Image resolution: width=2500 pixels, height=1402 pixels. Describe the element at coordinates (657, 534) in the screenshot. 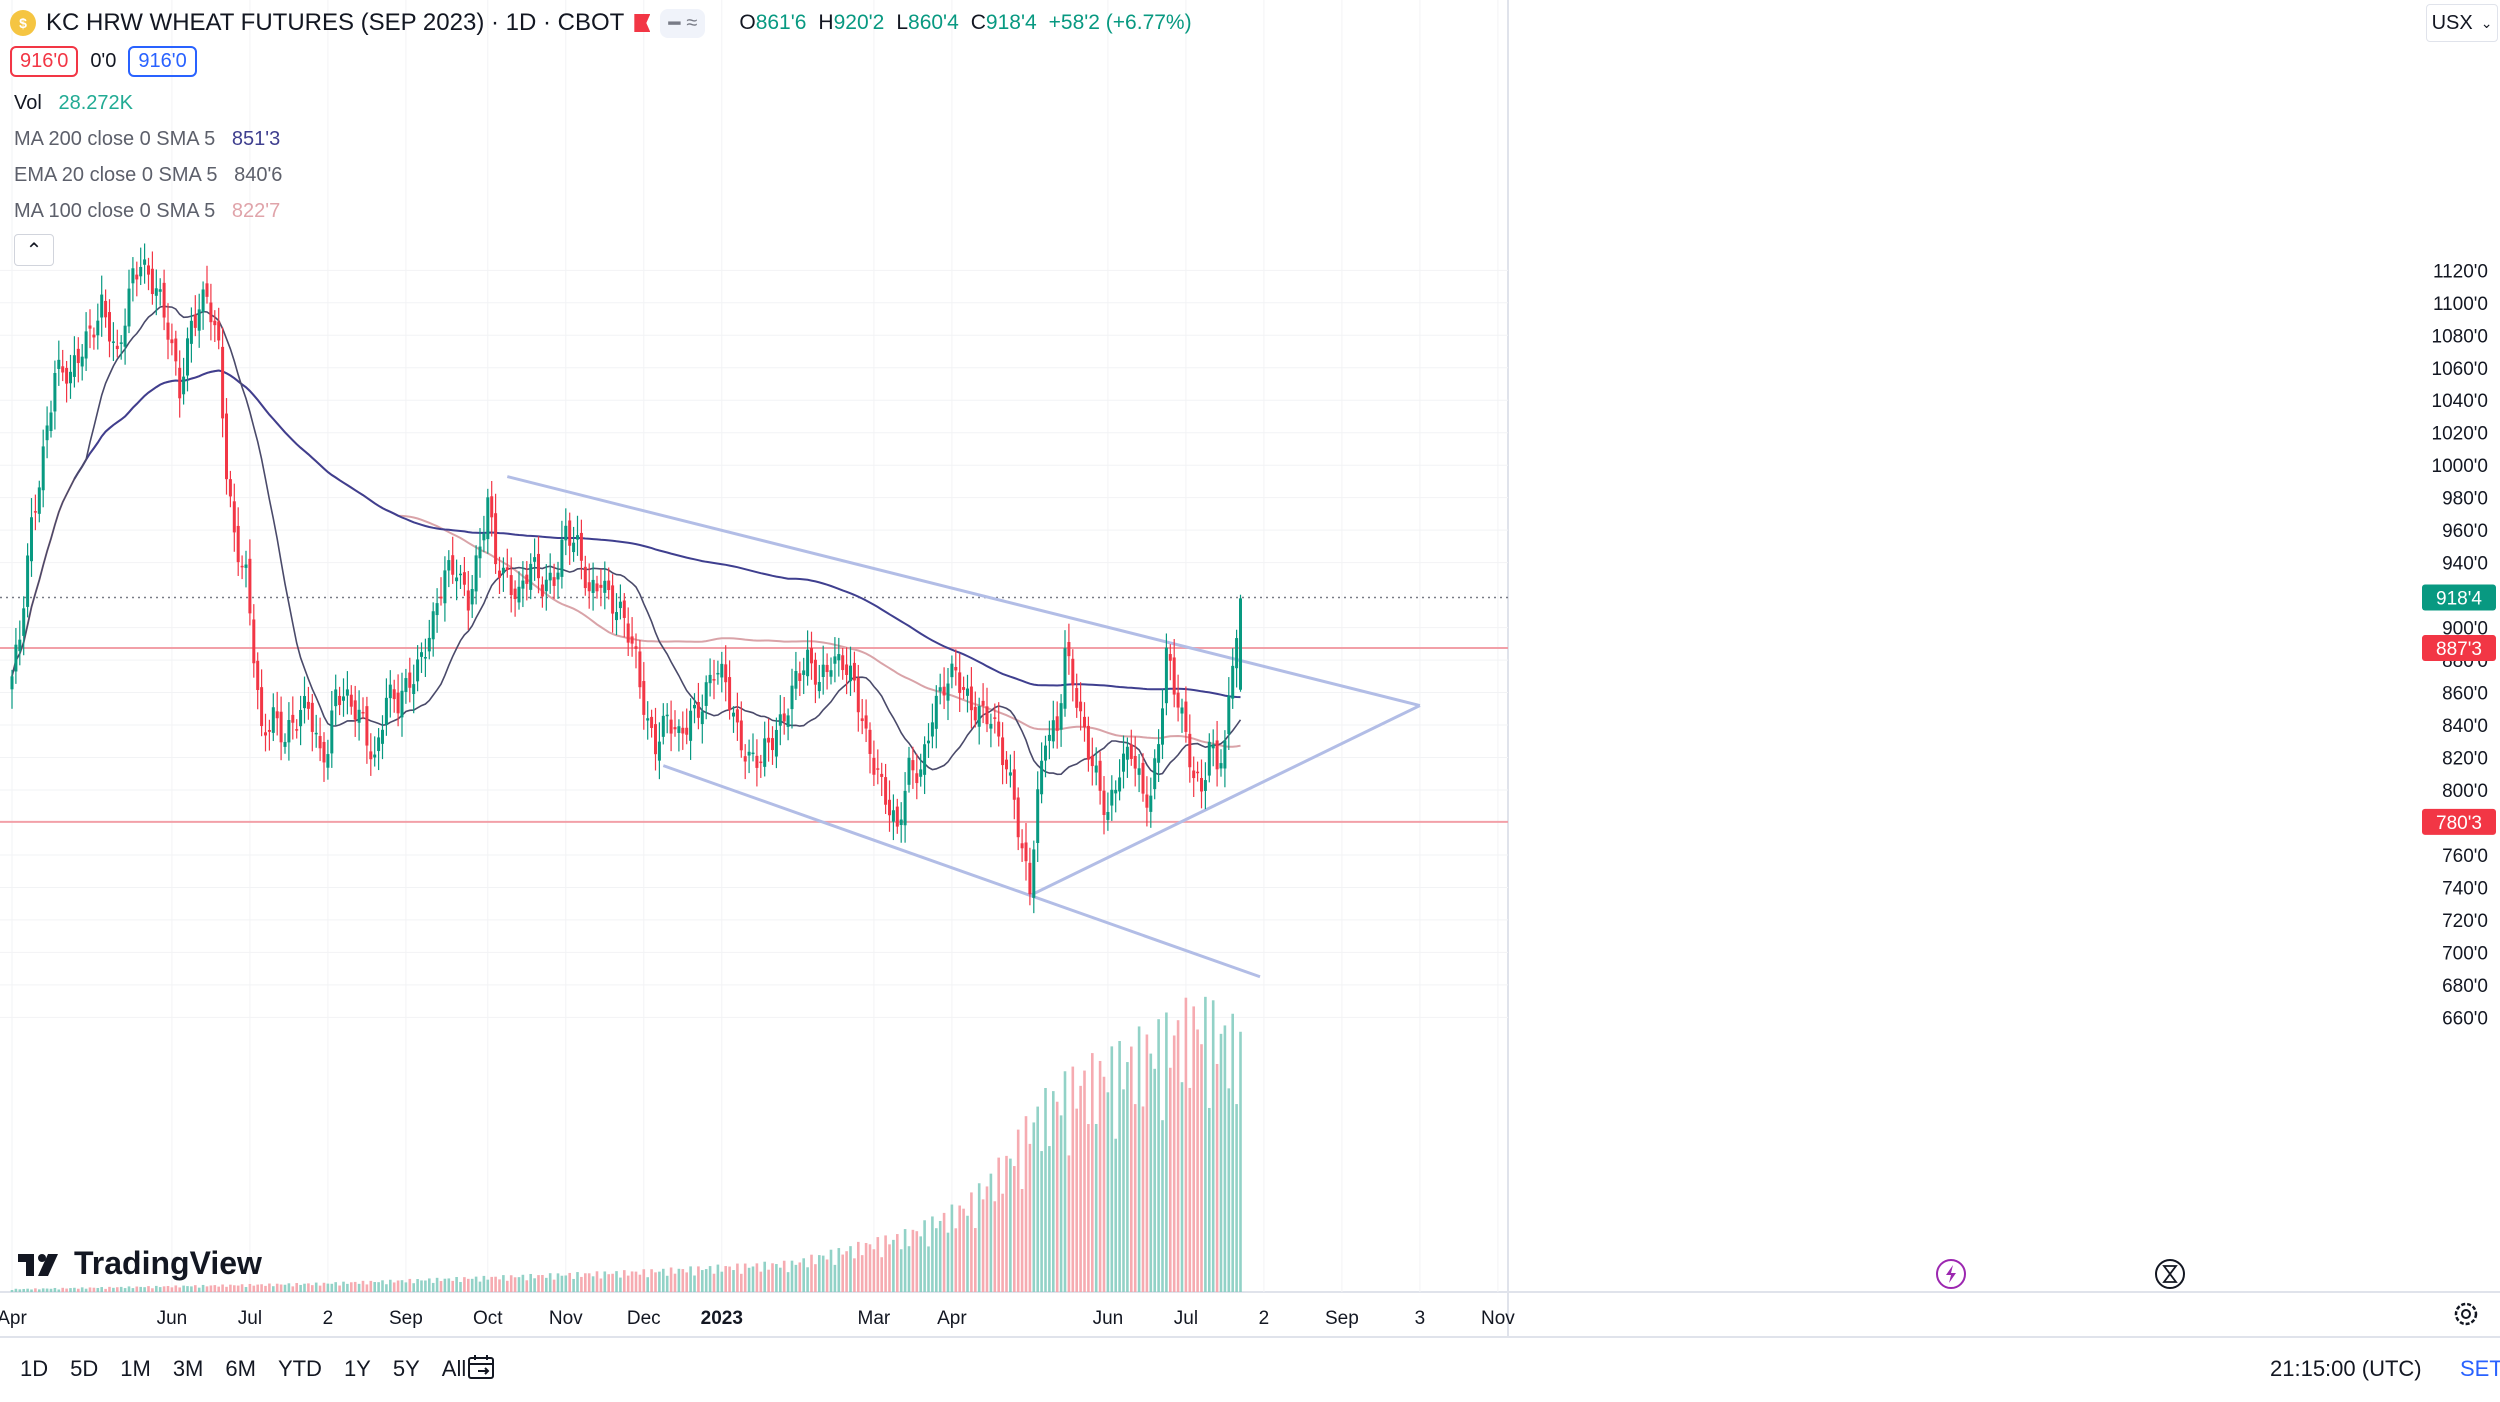

I see `ma200-line` at that location.